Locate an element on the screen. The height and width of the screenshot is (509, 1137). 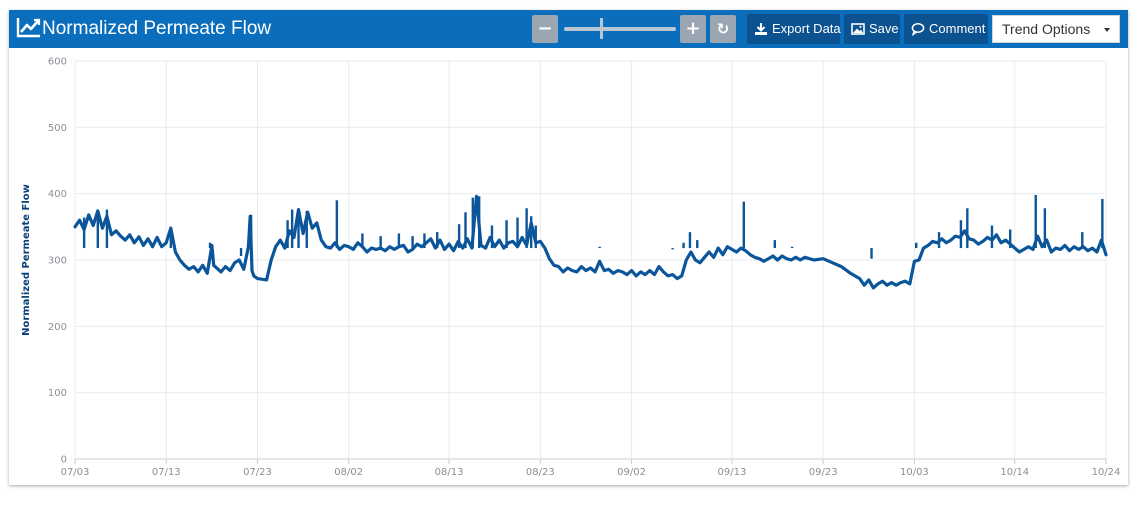
trend-options-dropdown: Trend Options is located at coordinates (1056, 29).